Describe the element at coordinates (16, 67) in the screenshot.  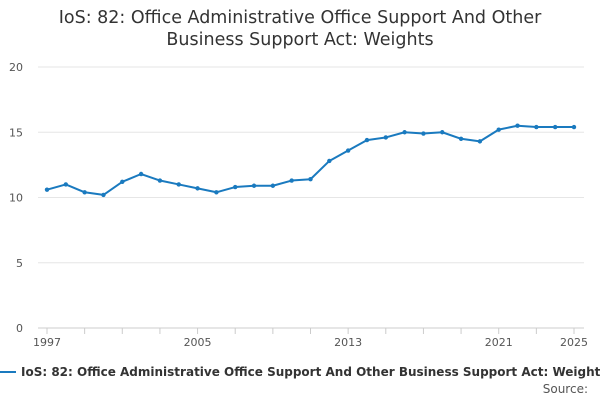
I see `y-tick-label: 20` at that location.